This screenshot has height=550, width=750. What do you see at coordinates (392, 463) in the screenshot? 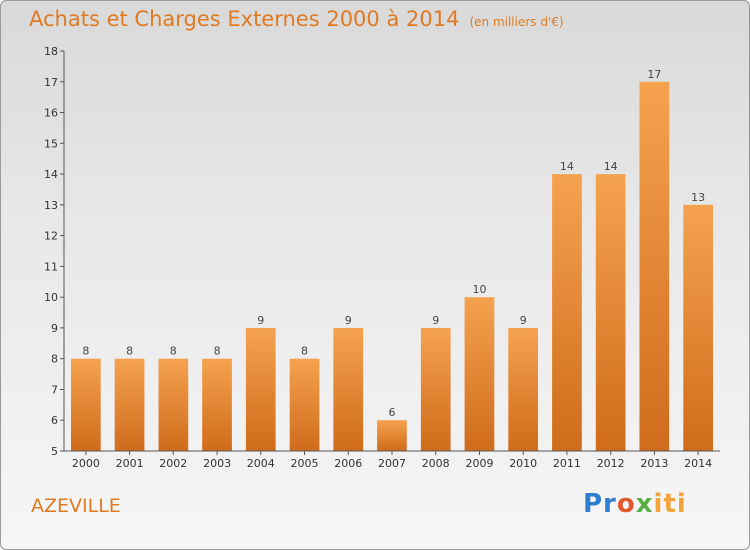
I see `x-tick-label-2007: 2007` at bounding box center [392, 463].